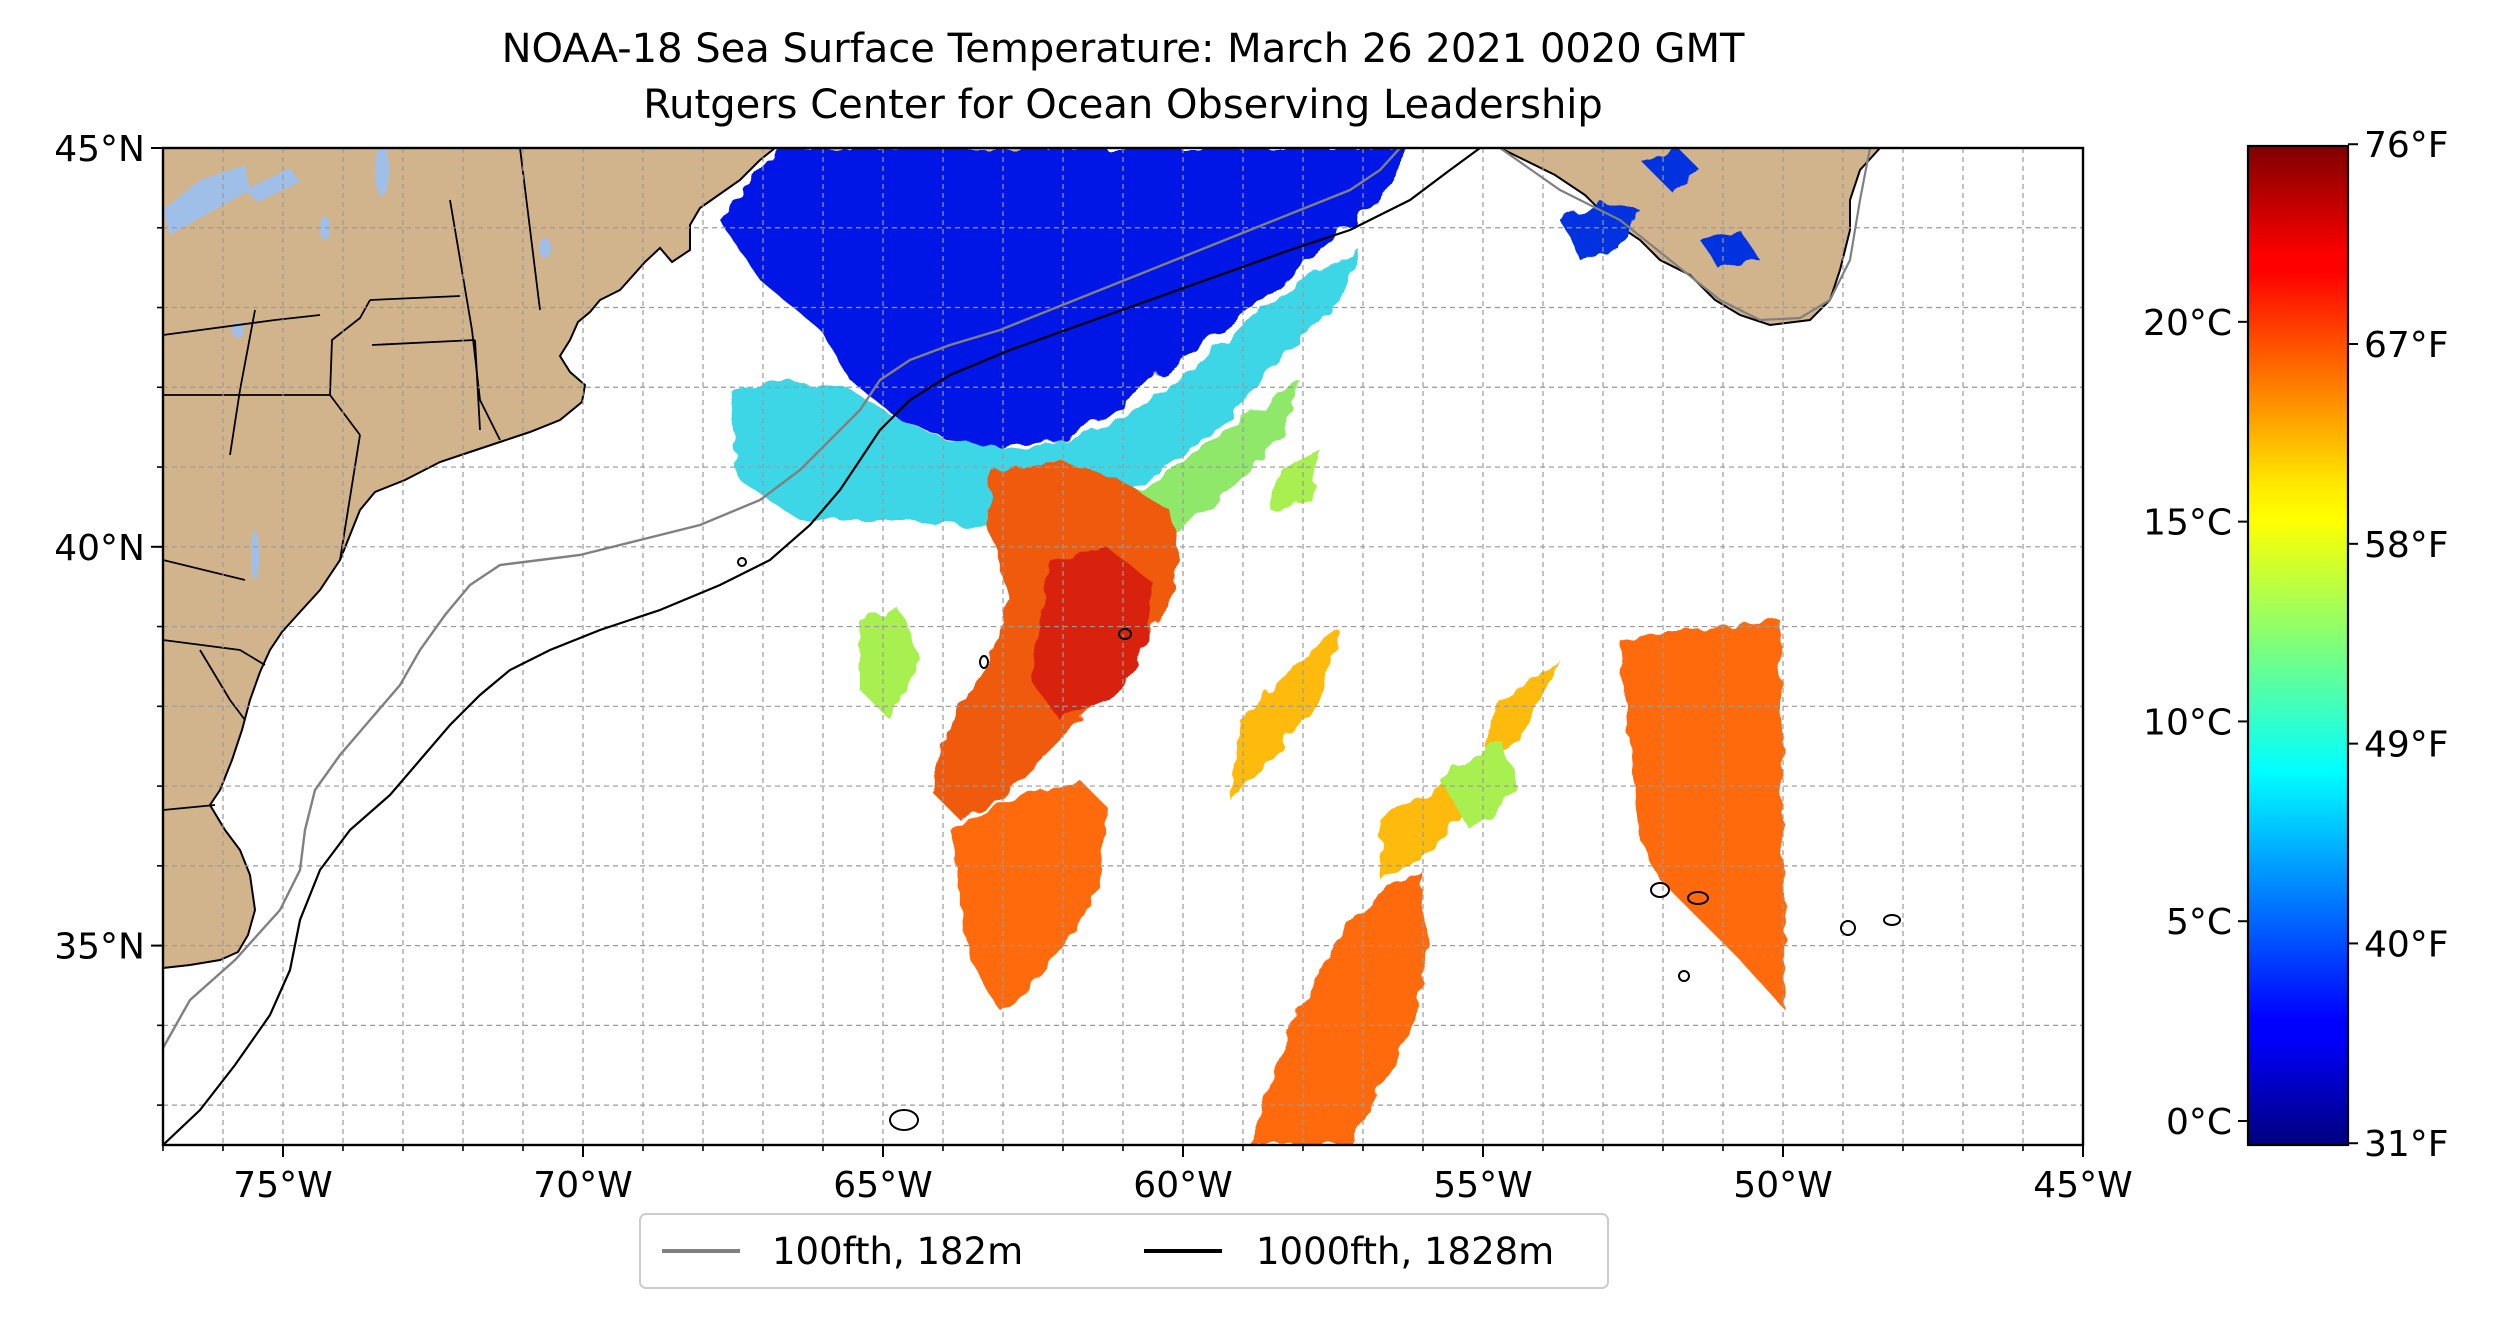 Image resolution: width=2502 pixels, height=1318 pixels. What do you see at coordinates (882, 1185) in the screenshot?
I see `x-tick-label: 65°W` at bounding box center [882, 1185].